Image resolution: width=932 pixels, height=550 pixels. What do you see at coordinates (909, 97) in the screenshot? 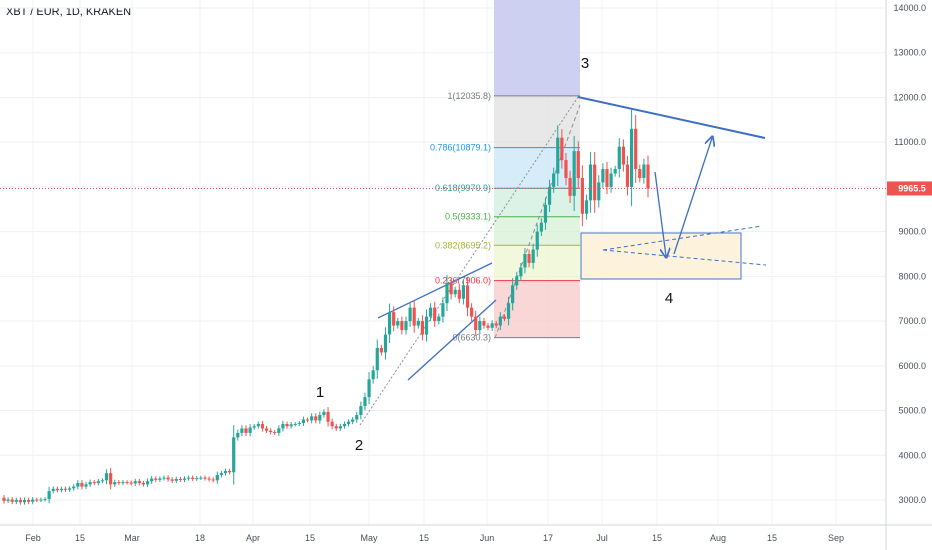
I see `y-tick-label: 12000.0` at bounding box center [909, 97].